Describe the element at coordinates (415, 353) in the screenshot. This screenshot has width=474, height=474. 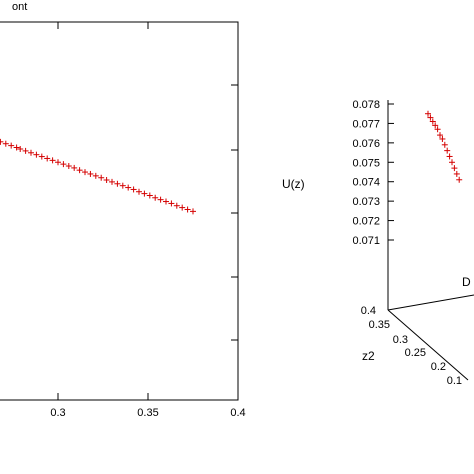
I see `y-tick-label: 0.25` at that location.